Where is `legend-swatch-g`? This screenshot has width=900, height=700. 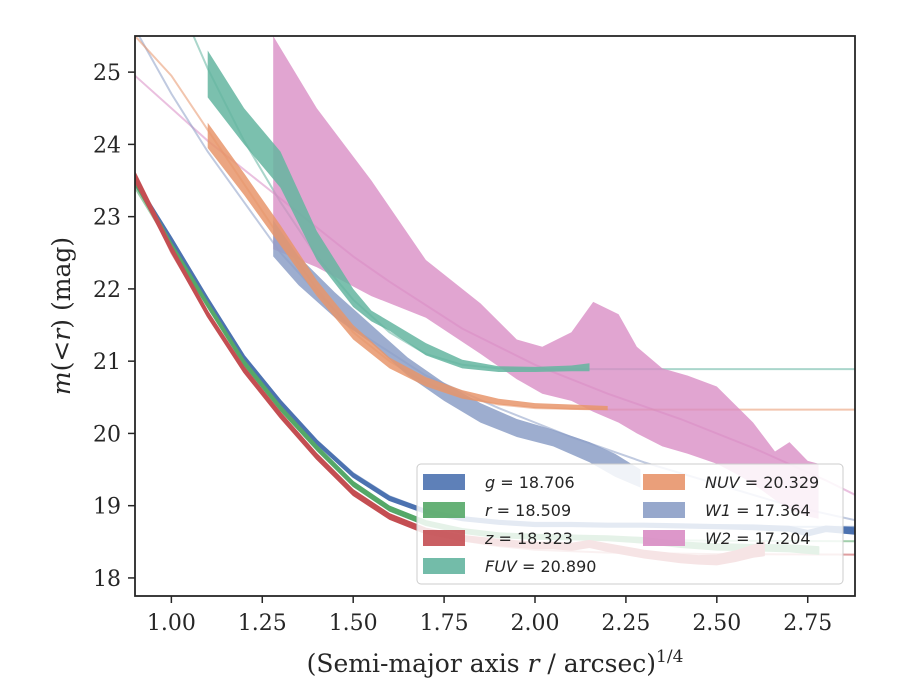 legend-swatch-g is located at coordinates (444, 482).